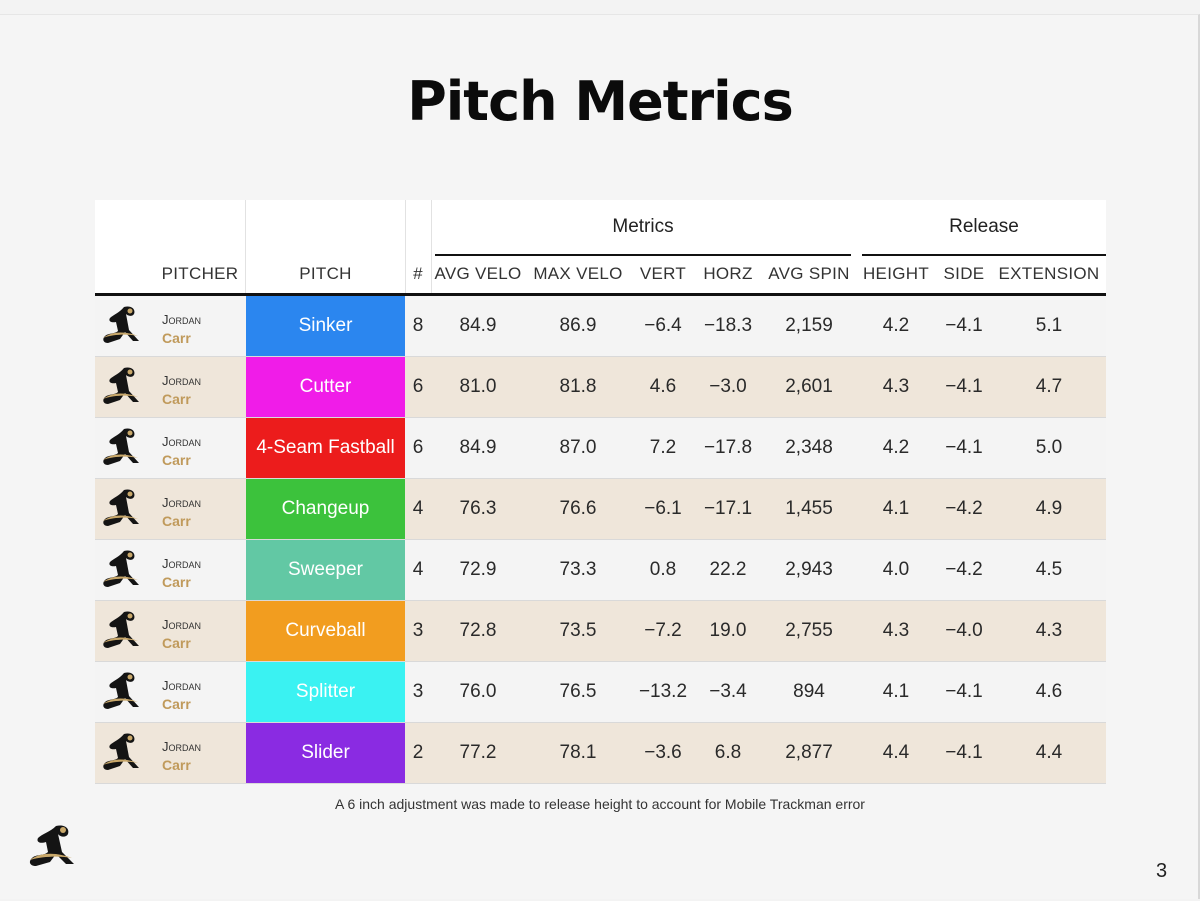 This screenshot has width=1200, height=901. What do you see at coordinates (418, 752) in the screenshot?
I see `cell-count: 2` at bounding box center [418, 752].